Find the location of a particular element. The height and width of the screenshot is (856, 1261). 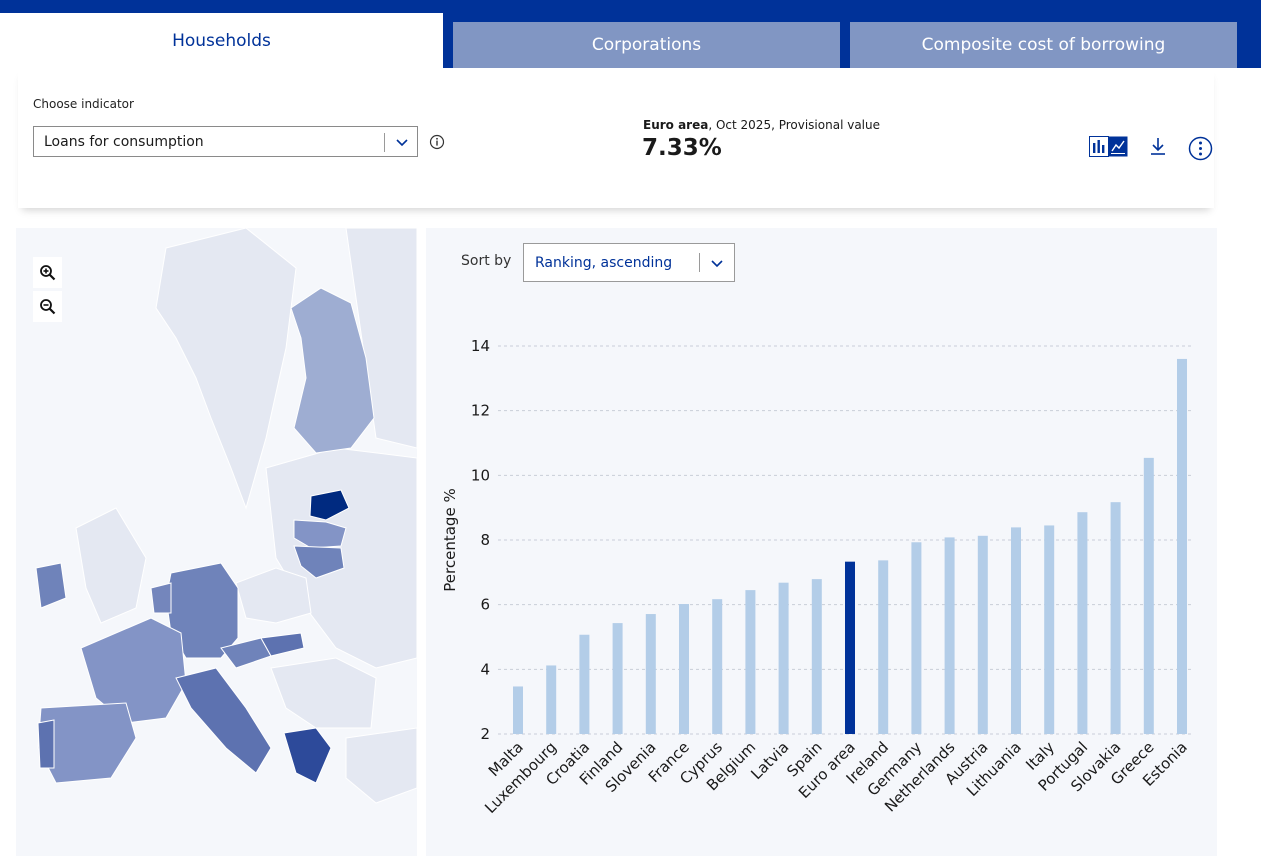

tab-composite-cost-of-borrowing: Composite cost of borrowing is located at coordinates (1043, 45).